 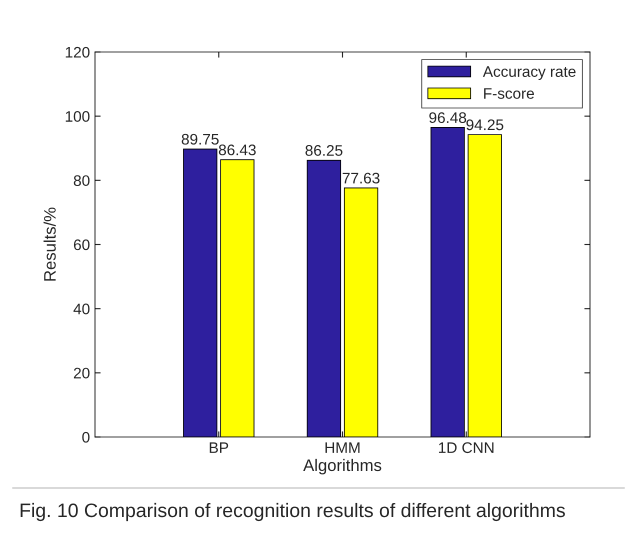 I want to click on data-label: 86.43, so click(x=237, y=150).